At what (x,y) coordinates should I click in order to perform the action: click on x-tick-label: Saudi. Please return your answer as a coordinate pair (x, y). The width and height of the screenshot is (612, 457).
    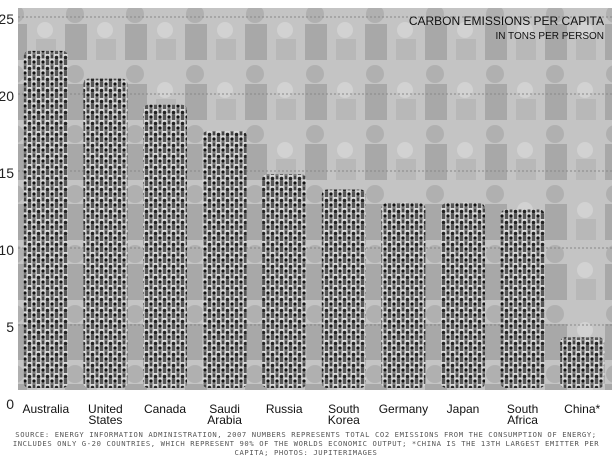
    Looking at the image, I should click on (224, 409).